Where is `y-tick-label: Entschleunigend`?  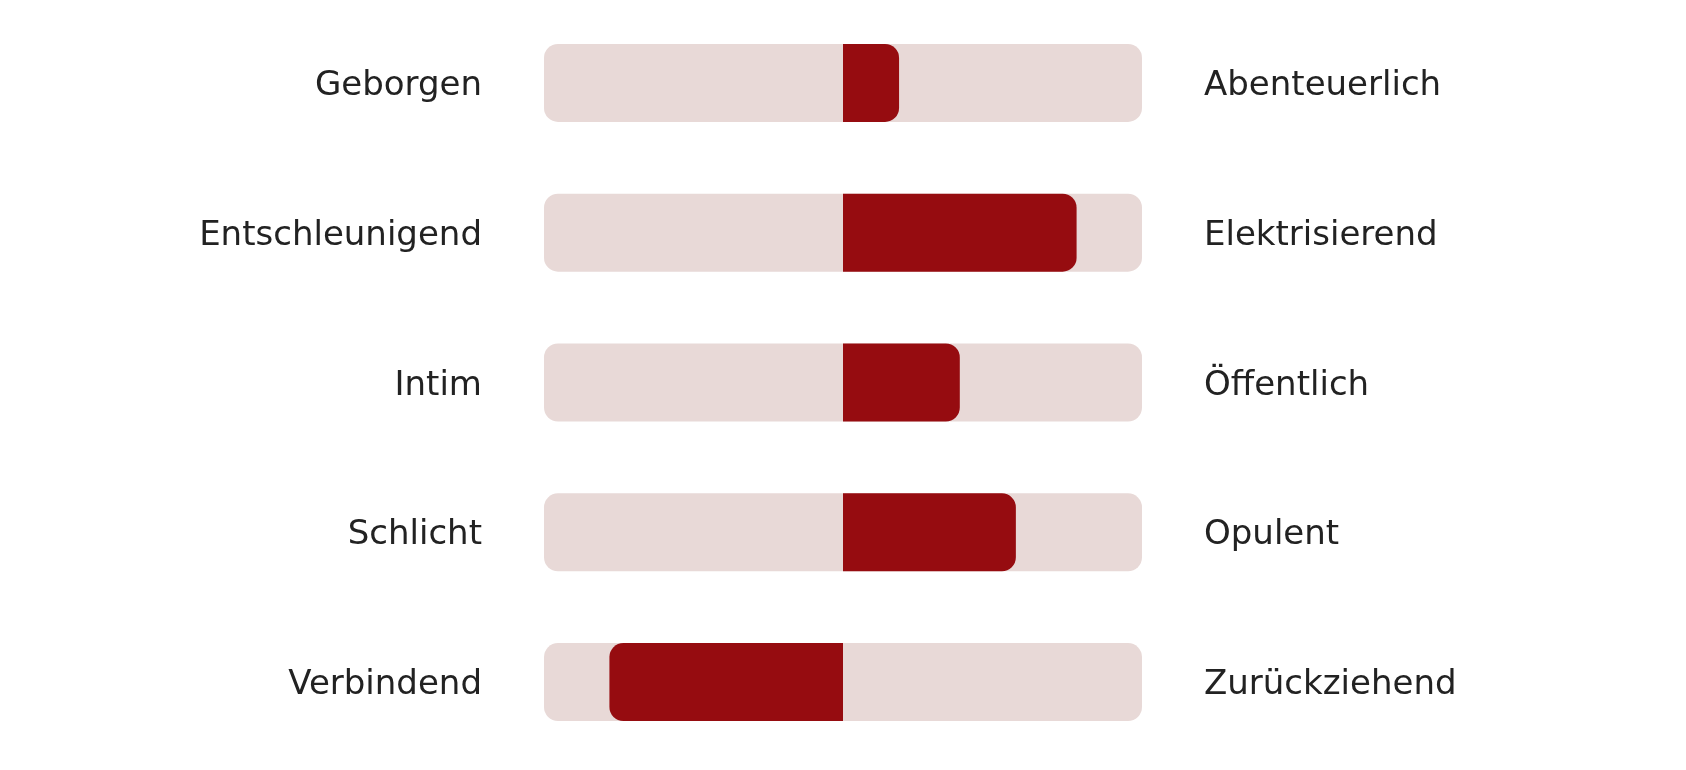
y-tick-label: Entschleunigend is located at coordinates (340, 232).